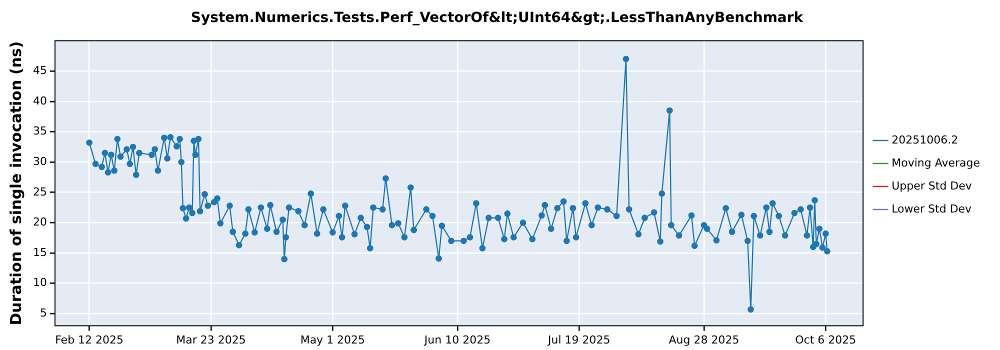  What do you see at coordinates (39, 161) in the screenshot?
I see `y-tick-label: 30` at bounding box center [39, 161].